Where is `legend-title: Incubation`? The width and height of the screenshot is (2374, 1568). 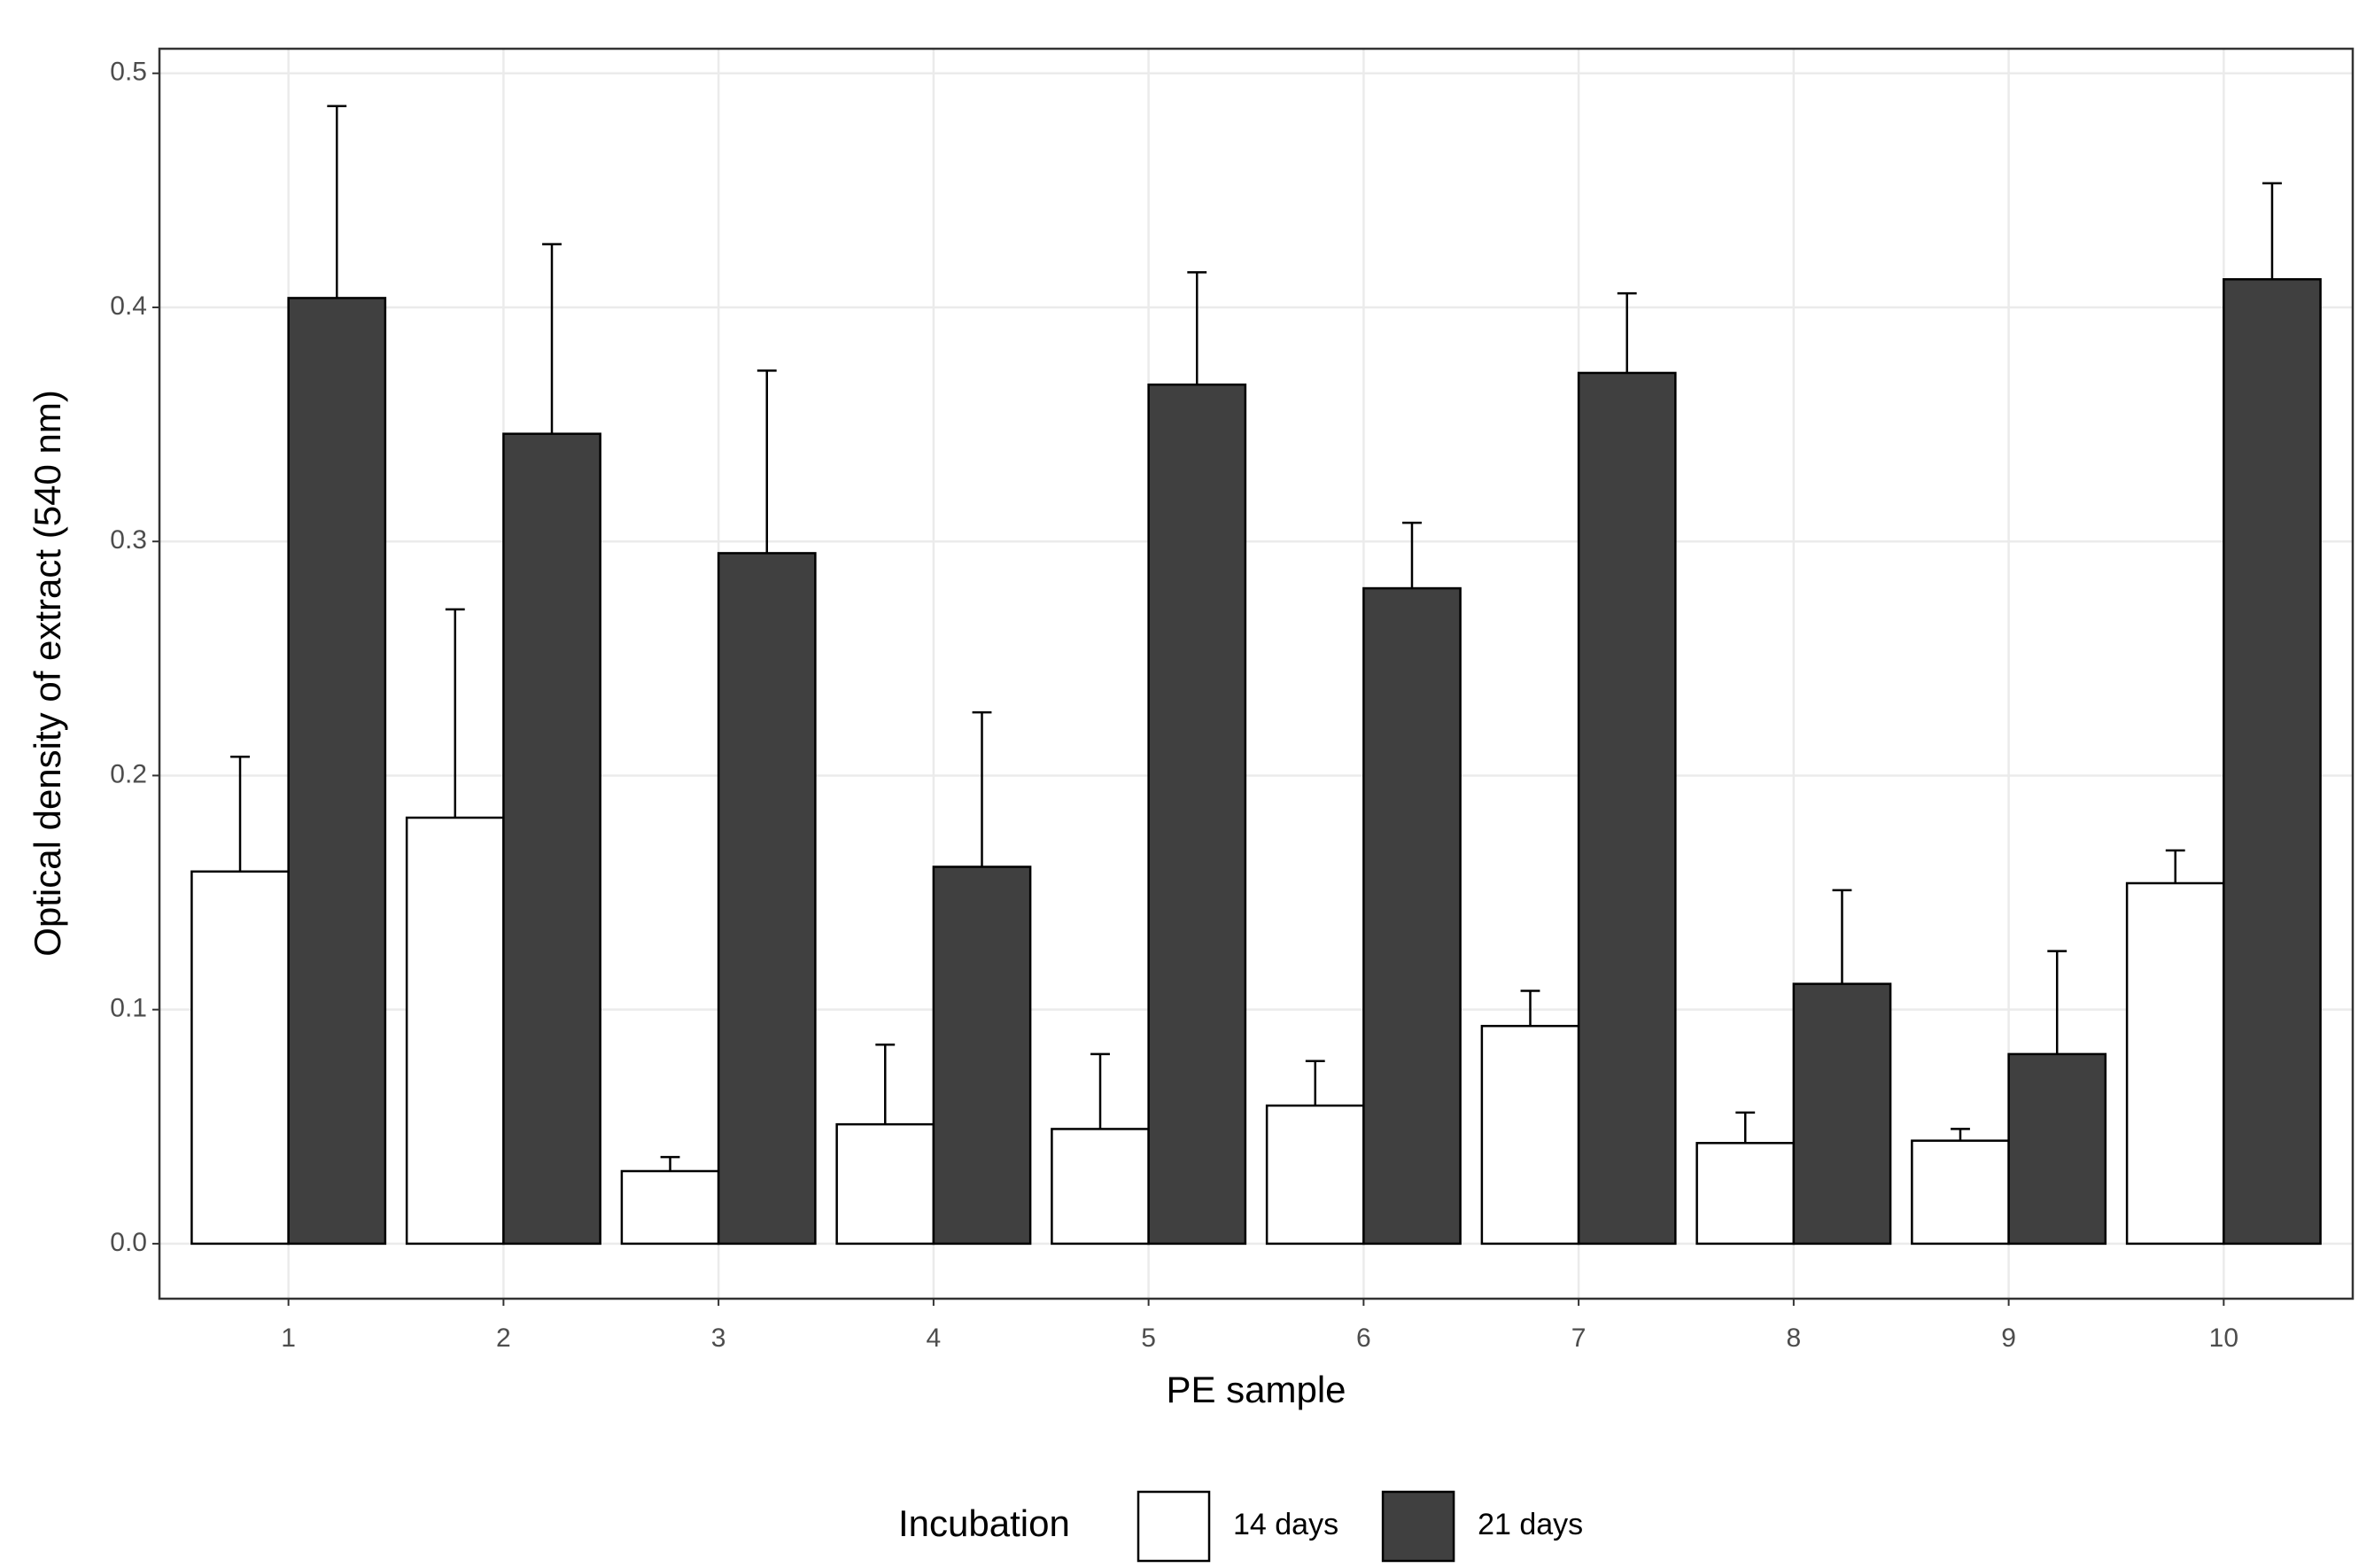
legend-title: Incubation is located at coordinates (984, 1523).